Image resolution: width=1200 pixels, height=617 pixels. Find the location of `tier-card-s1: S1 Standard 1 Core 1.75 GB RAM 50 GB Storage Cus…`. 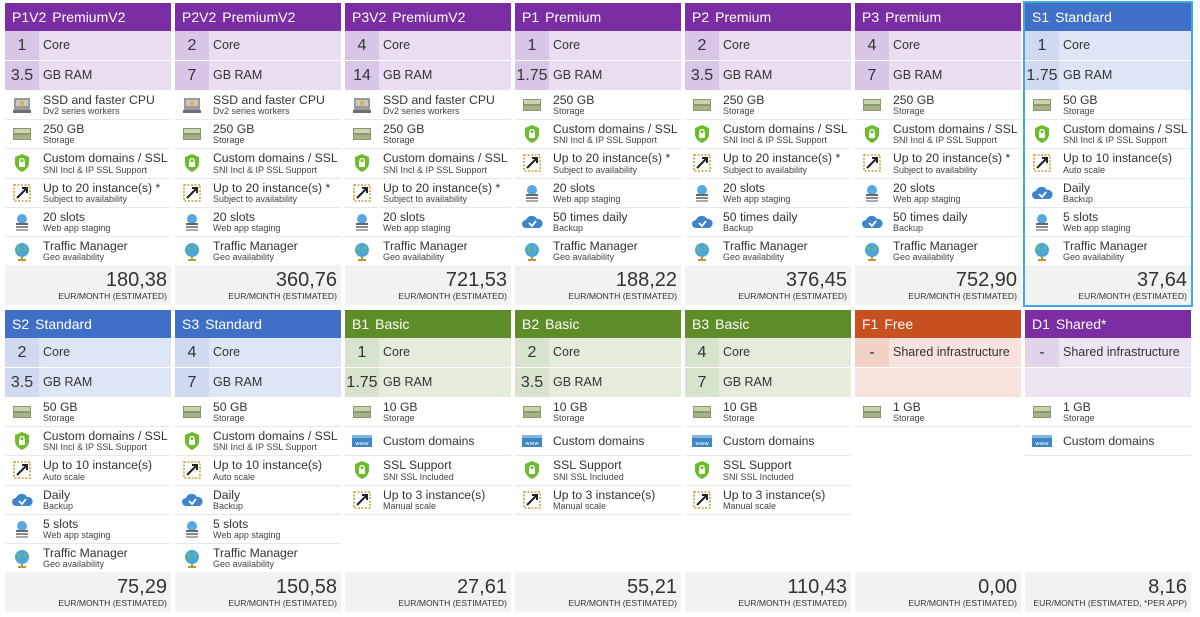

tier-card-s1: S1 Standard 1 Core 1.75 GB RAM 50 GB Storage Cus… is located at coordinates (1108, 154).